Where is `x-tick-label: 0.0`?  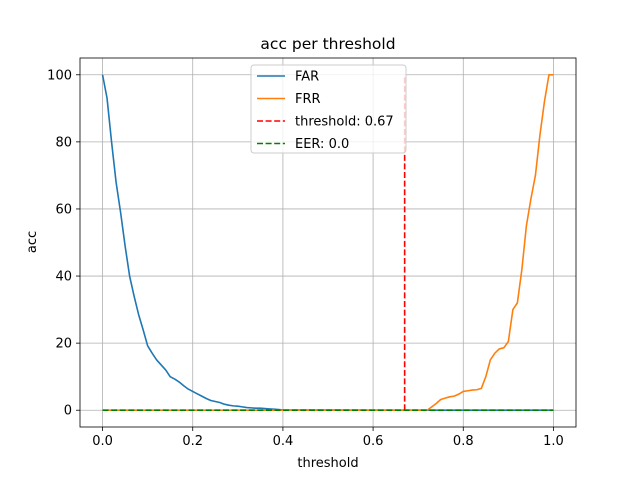
x-tick-label: 0.0 is located at coordinates (102, 441).